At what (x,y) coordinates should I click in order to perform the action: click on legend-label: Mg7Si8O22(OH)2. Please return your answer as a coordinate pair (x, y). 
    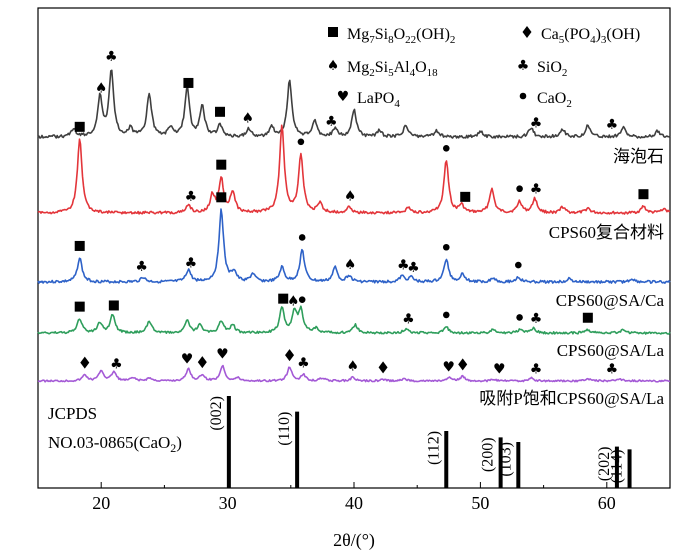
    Looking at the image, I should click on (401, 36).